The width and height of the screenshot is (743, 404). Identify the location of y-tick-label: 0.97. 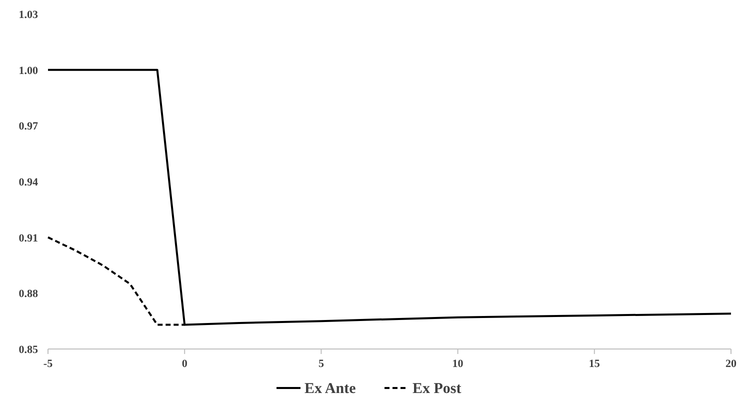
(28, 126).